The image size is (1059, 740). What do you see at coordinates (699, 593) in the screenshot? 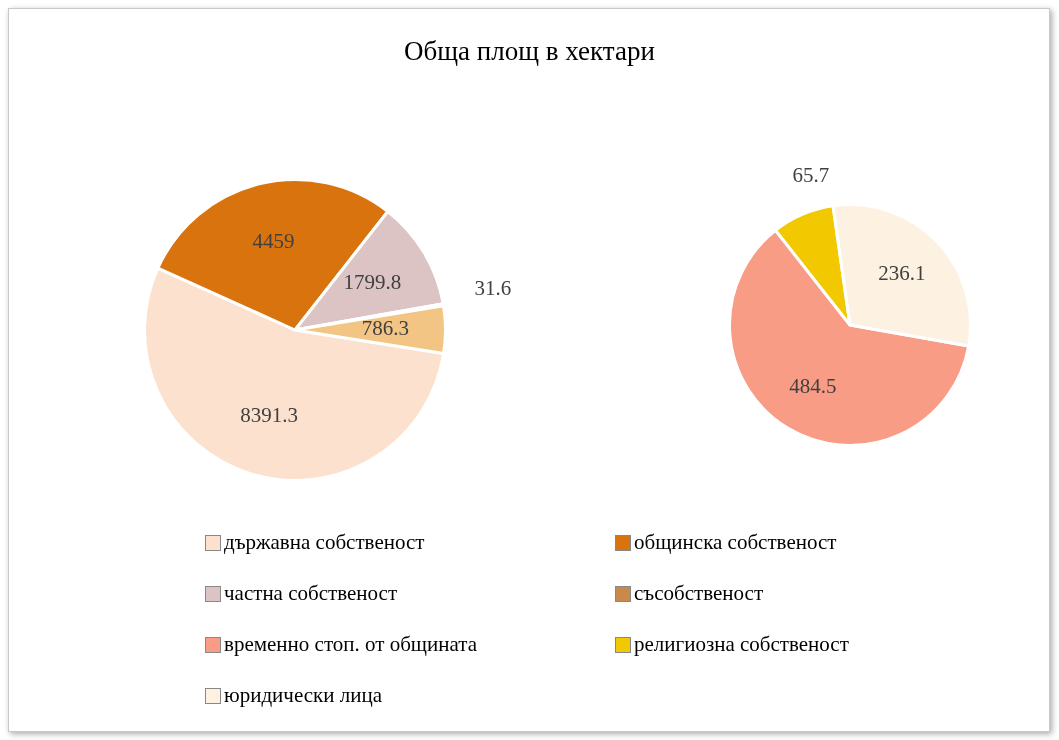
I see `legend-label: съсобственост` at bounding box center [699, 593].